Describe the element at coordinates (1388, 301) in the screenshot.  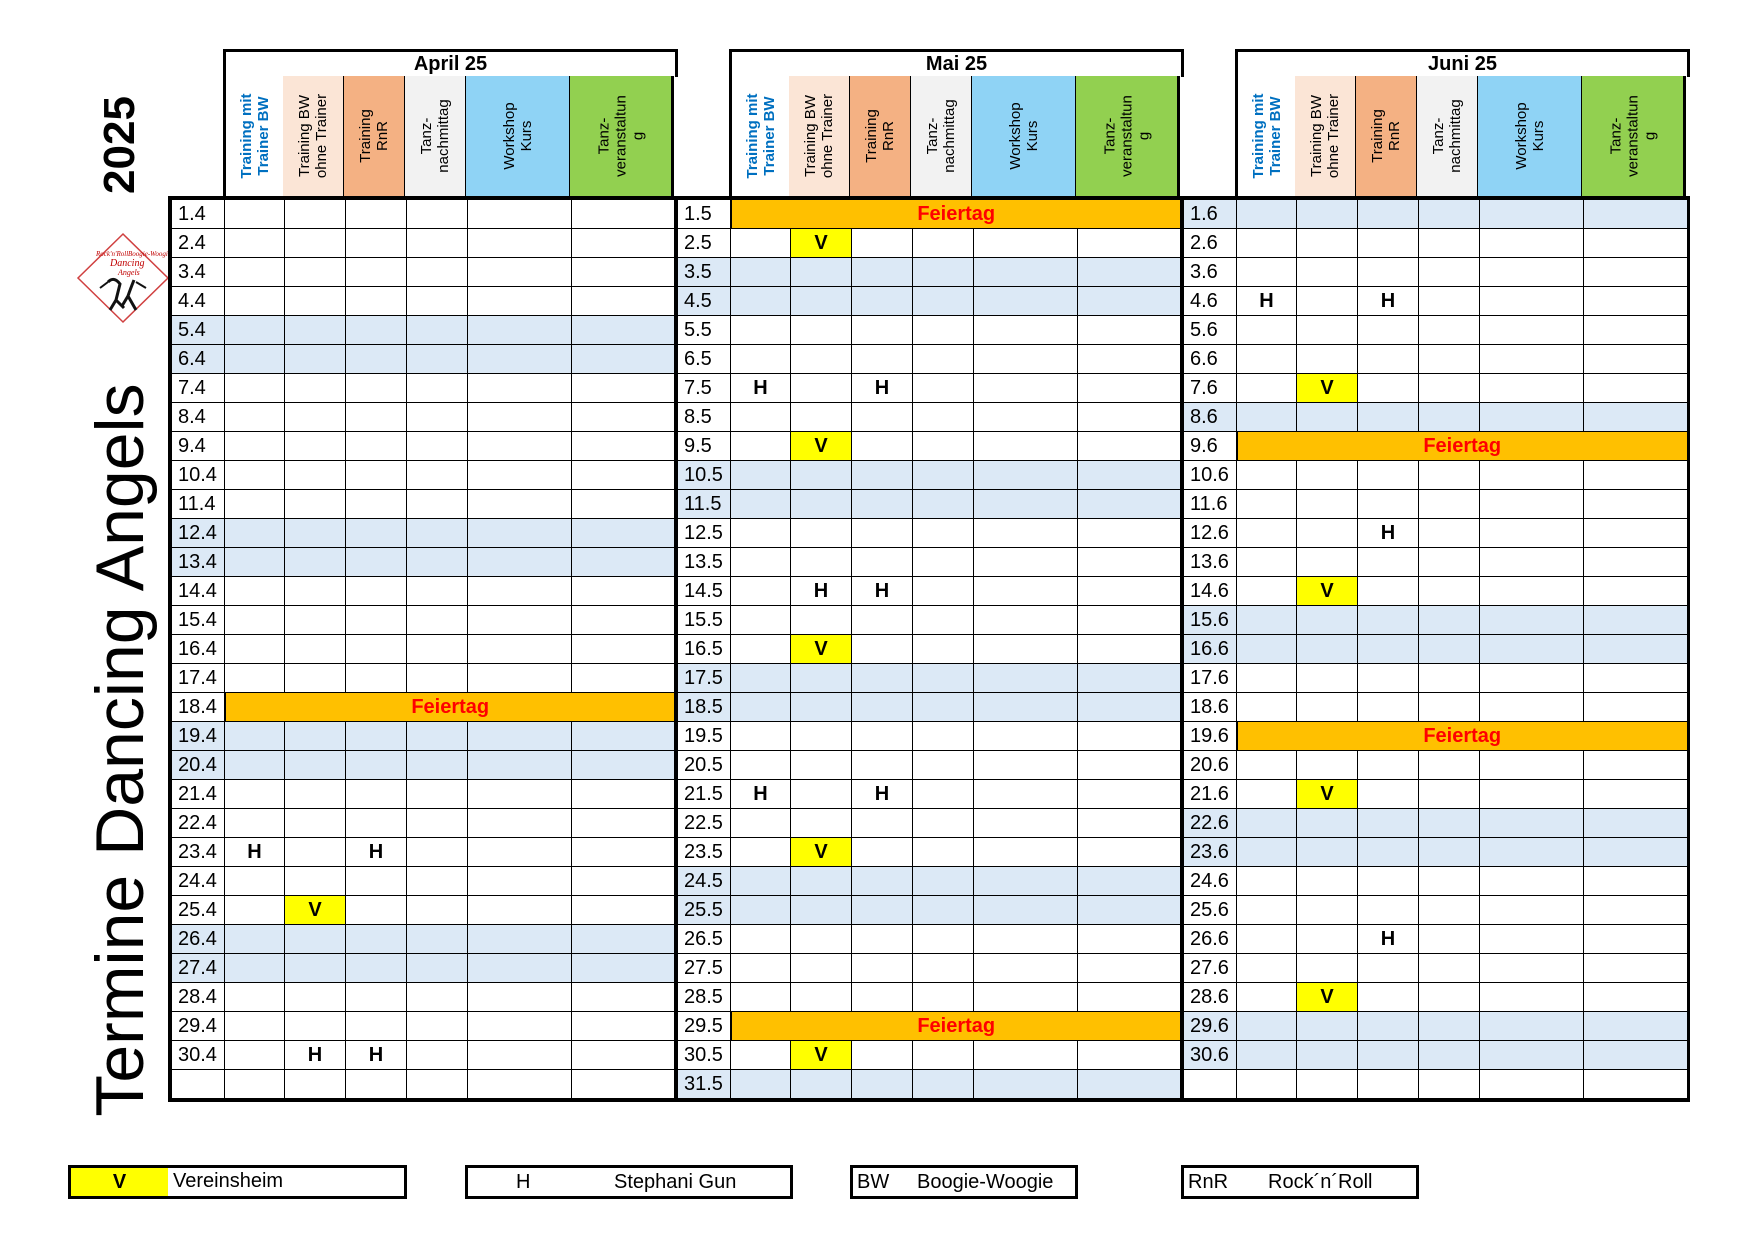
I see `schedule-cell: H` at that location.